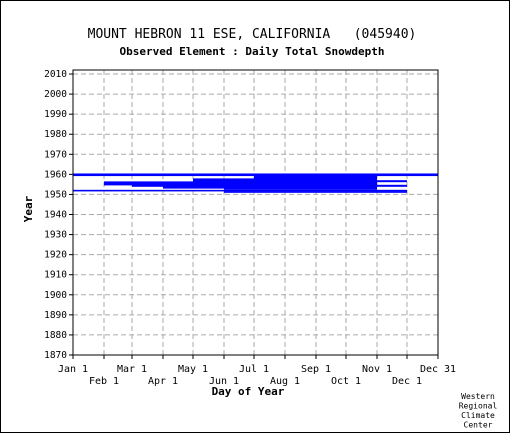 The width and height of the screenshot is (510, 437). I want to click on y-tick-label: 1890, so click(55, 315).